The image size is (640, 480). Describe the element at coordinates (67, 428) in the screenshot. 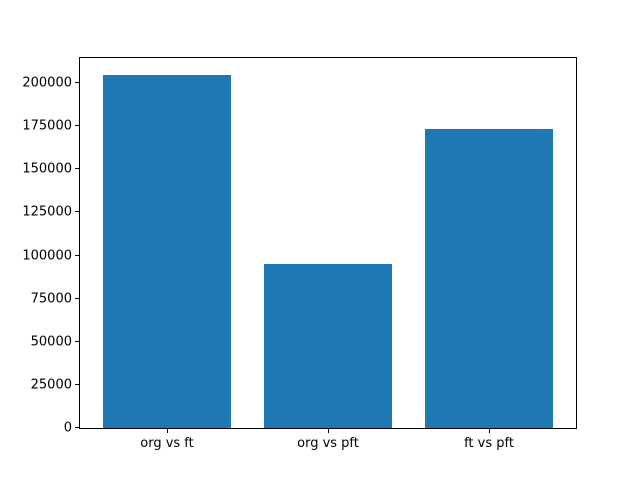

I see `y-tick-label: 0` at that location.